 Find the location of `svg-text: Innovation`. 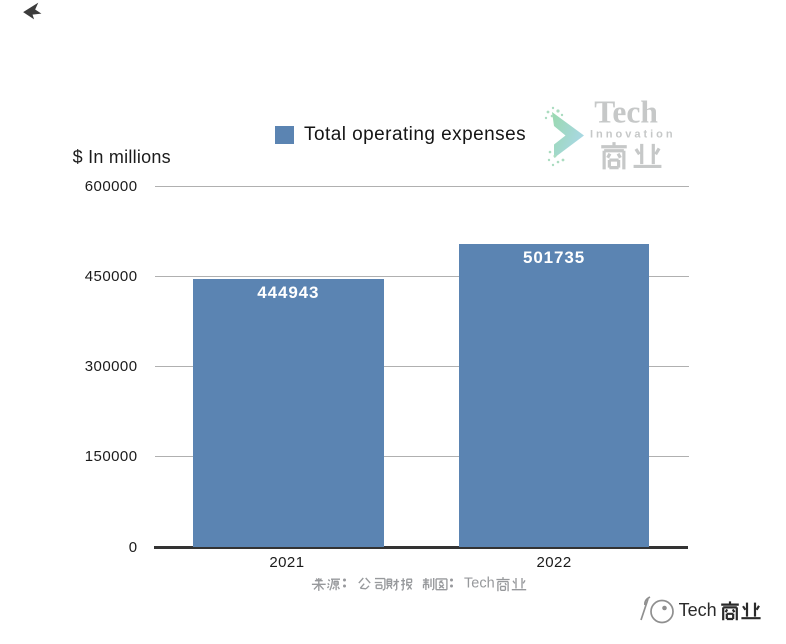

svg-text: Innovation is located at coordinates (633, 135).